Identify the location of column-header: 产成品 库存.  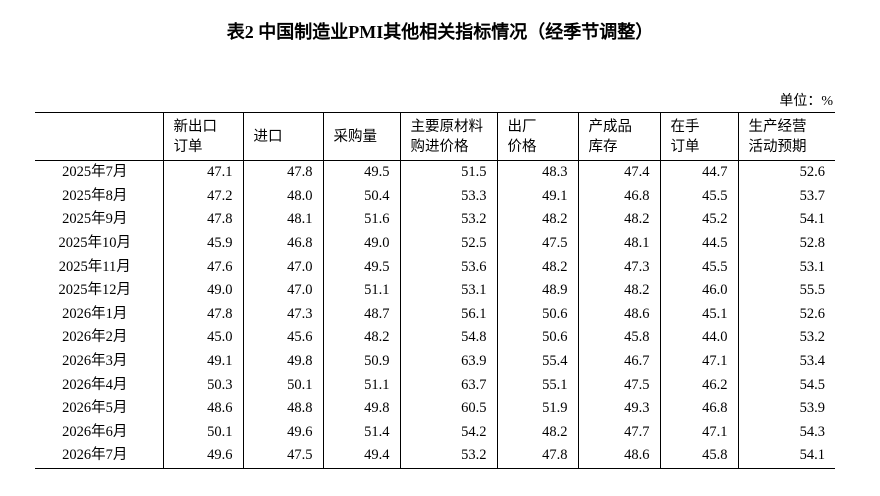
(618, 136).